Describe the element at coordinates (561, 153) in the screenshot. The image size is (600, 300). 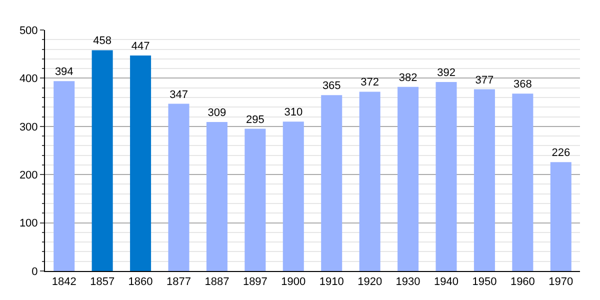
I see `data-label: 226` at that location.